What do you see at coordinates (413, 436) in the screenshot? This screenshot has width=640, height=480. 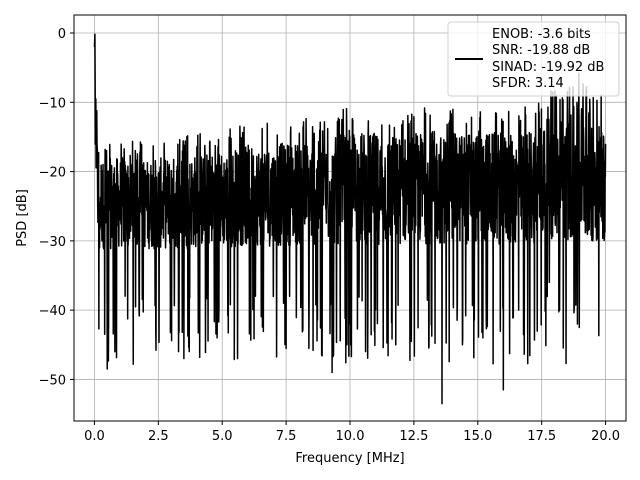 I see `x-tick-label: 12.5` at bounding box center [413, 436].